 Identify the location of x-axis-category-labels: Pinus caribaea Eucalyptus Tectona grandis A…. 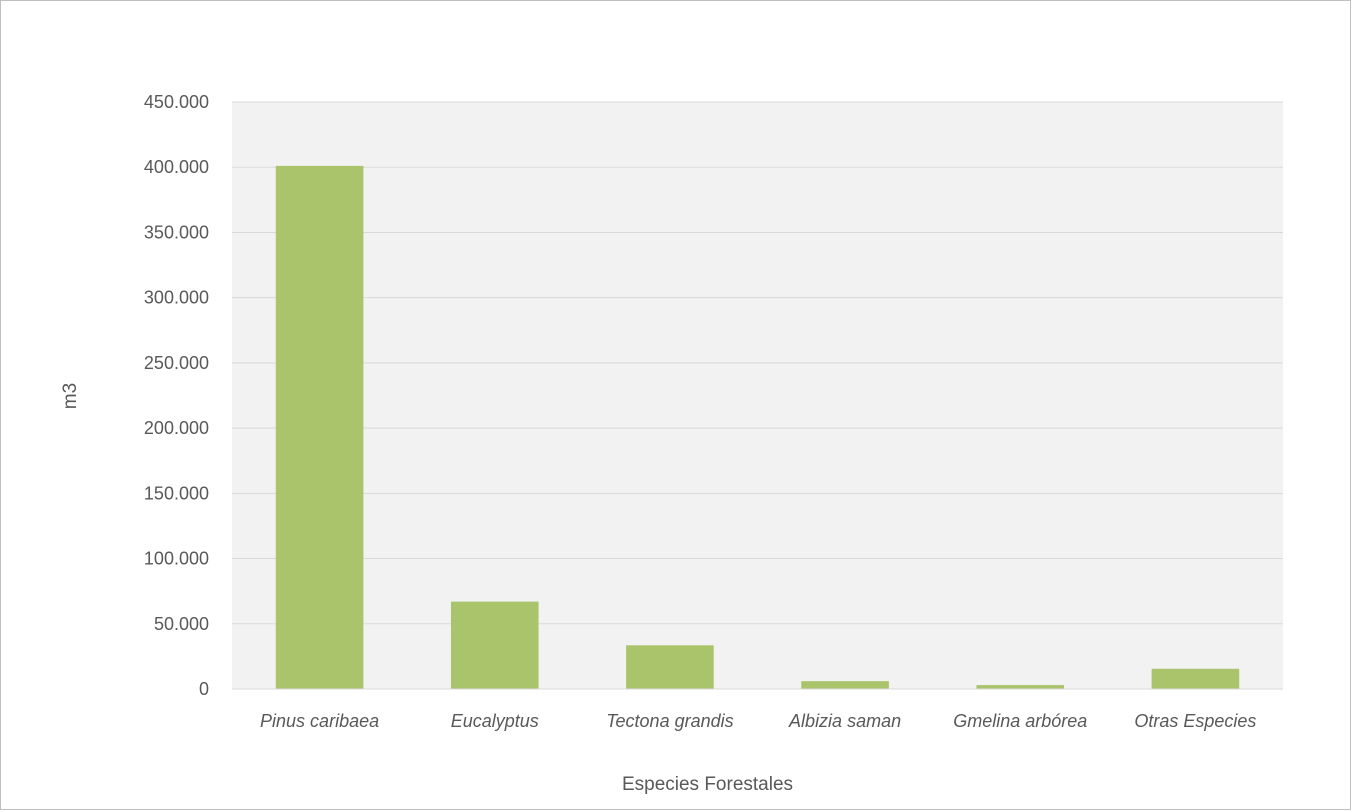
(758, 721).